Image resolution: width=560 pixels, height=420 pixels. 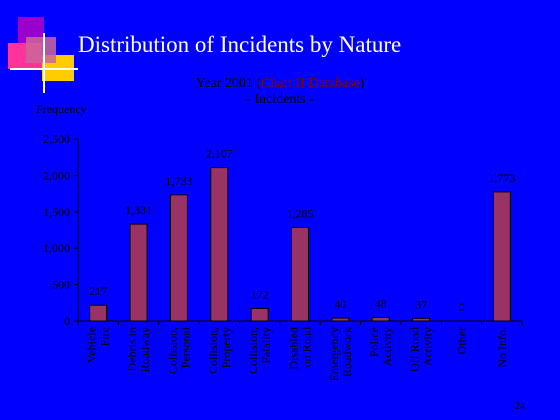 What do you see at coordinates (266, 345) in the screenshot?
I see `x-tick-label-line: Fatality` at bounding box center [266, 345].